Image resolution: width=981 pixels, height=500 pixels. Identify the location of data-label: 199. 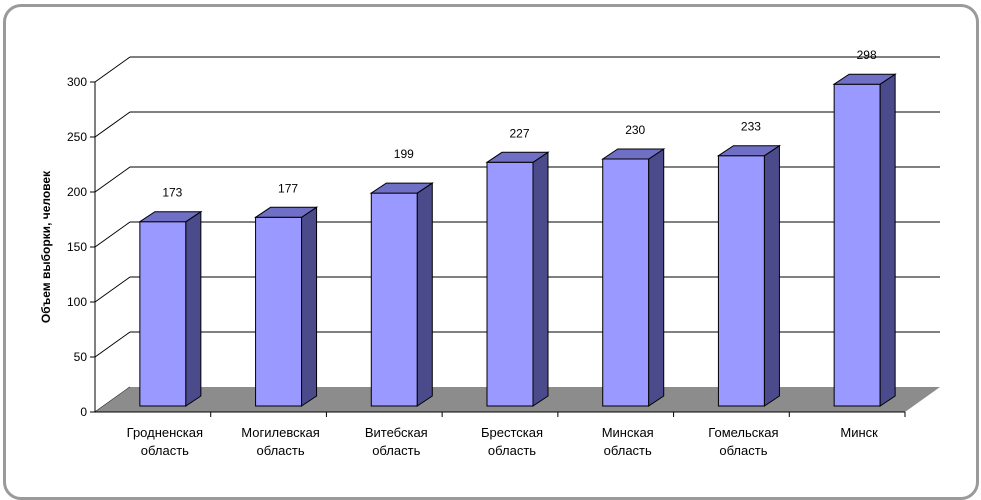
(404, 154).